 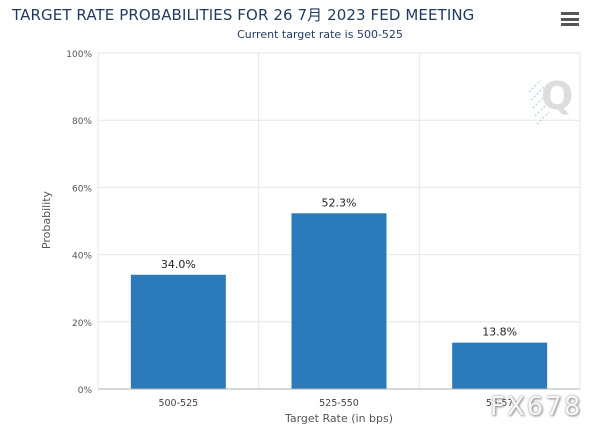 I want to click on x-axis-title: Target Rate (in bps), so click(x=338, y=418).